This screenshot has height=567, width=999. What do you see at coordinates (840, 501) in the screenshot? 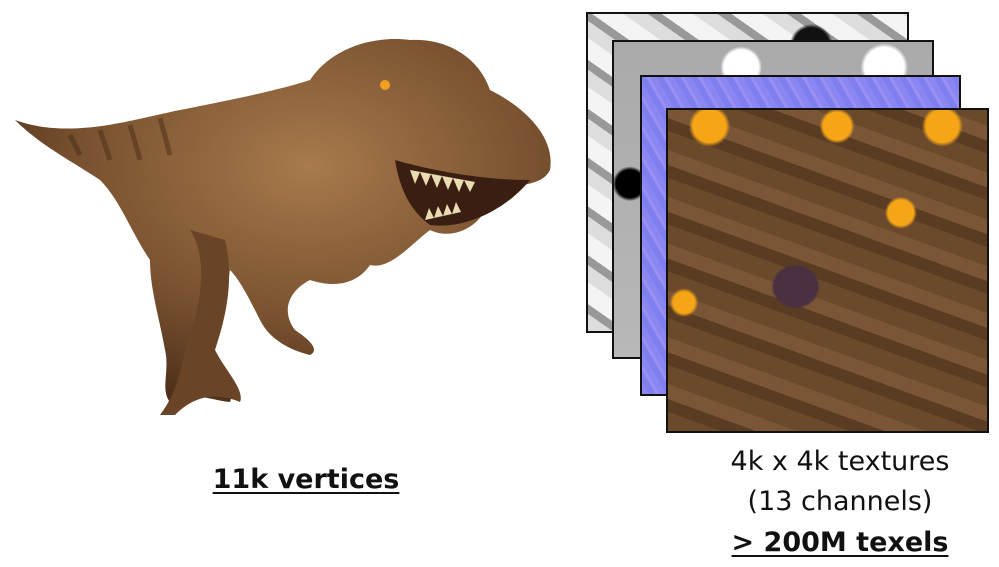
I see `texture-channels-caption: (13 channels)` at bounding box center [840, 501].